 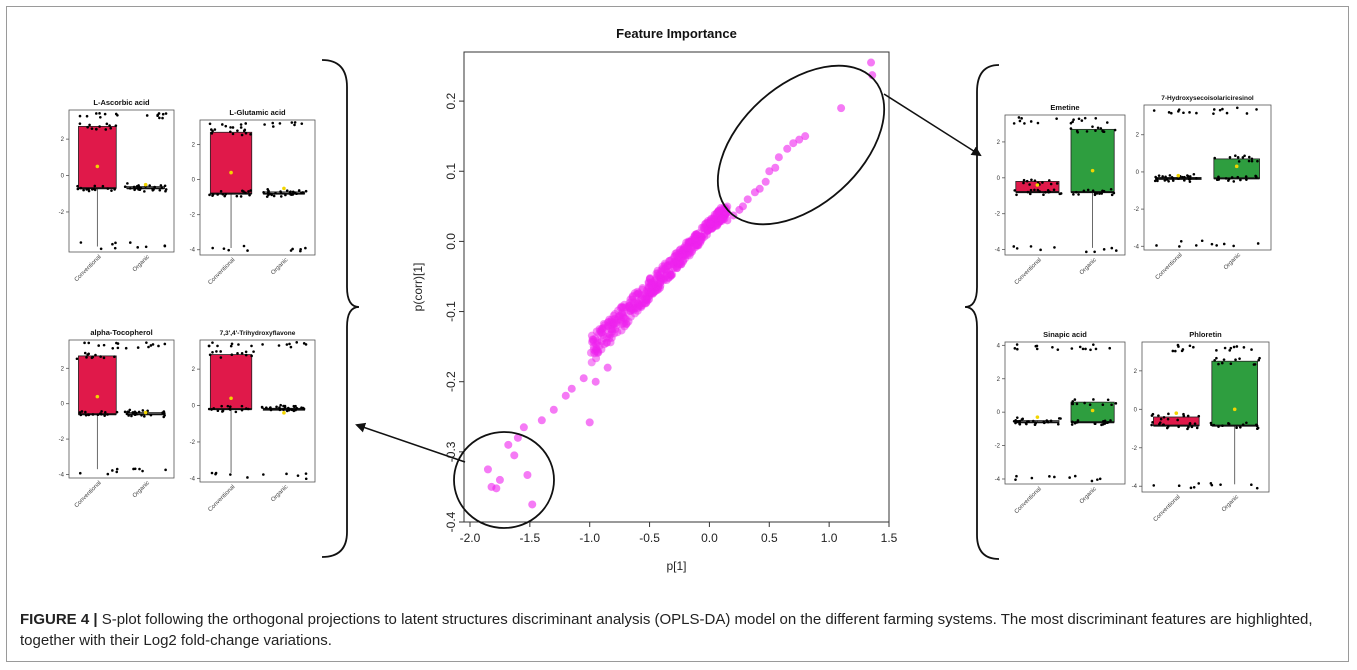 I want to click on x-tick-label: -0.5, so click(x=649, y=538).